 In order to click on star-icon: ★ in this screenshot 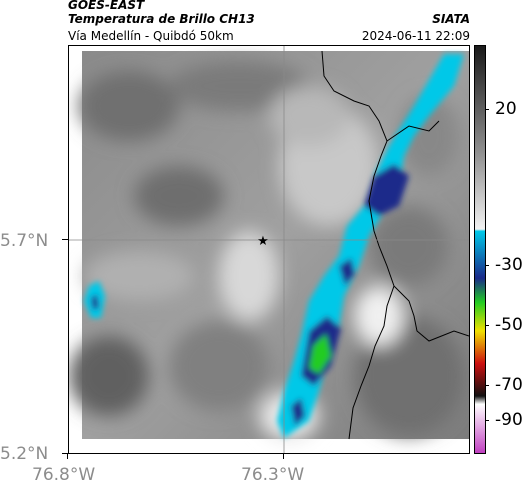, I will do `click(263, 241)`.